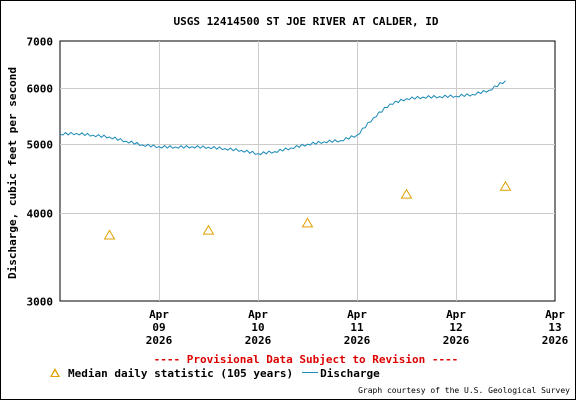  I want to click on x-tick-day: 10, so click(257, 327).